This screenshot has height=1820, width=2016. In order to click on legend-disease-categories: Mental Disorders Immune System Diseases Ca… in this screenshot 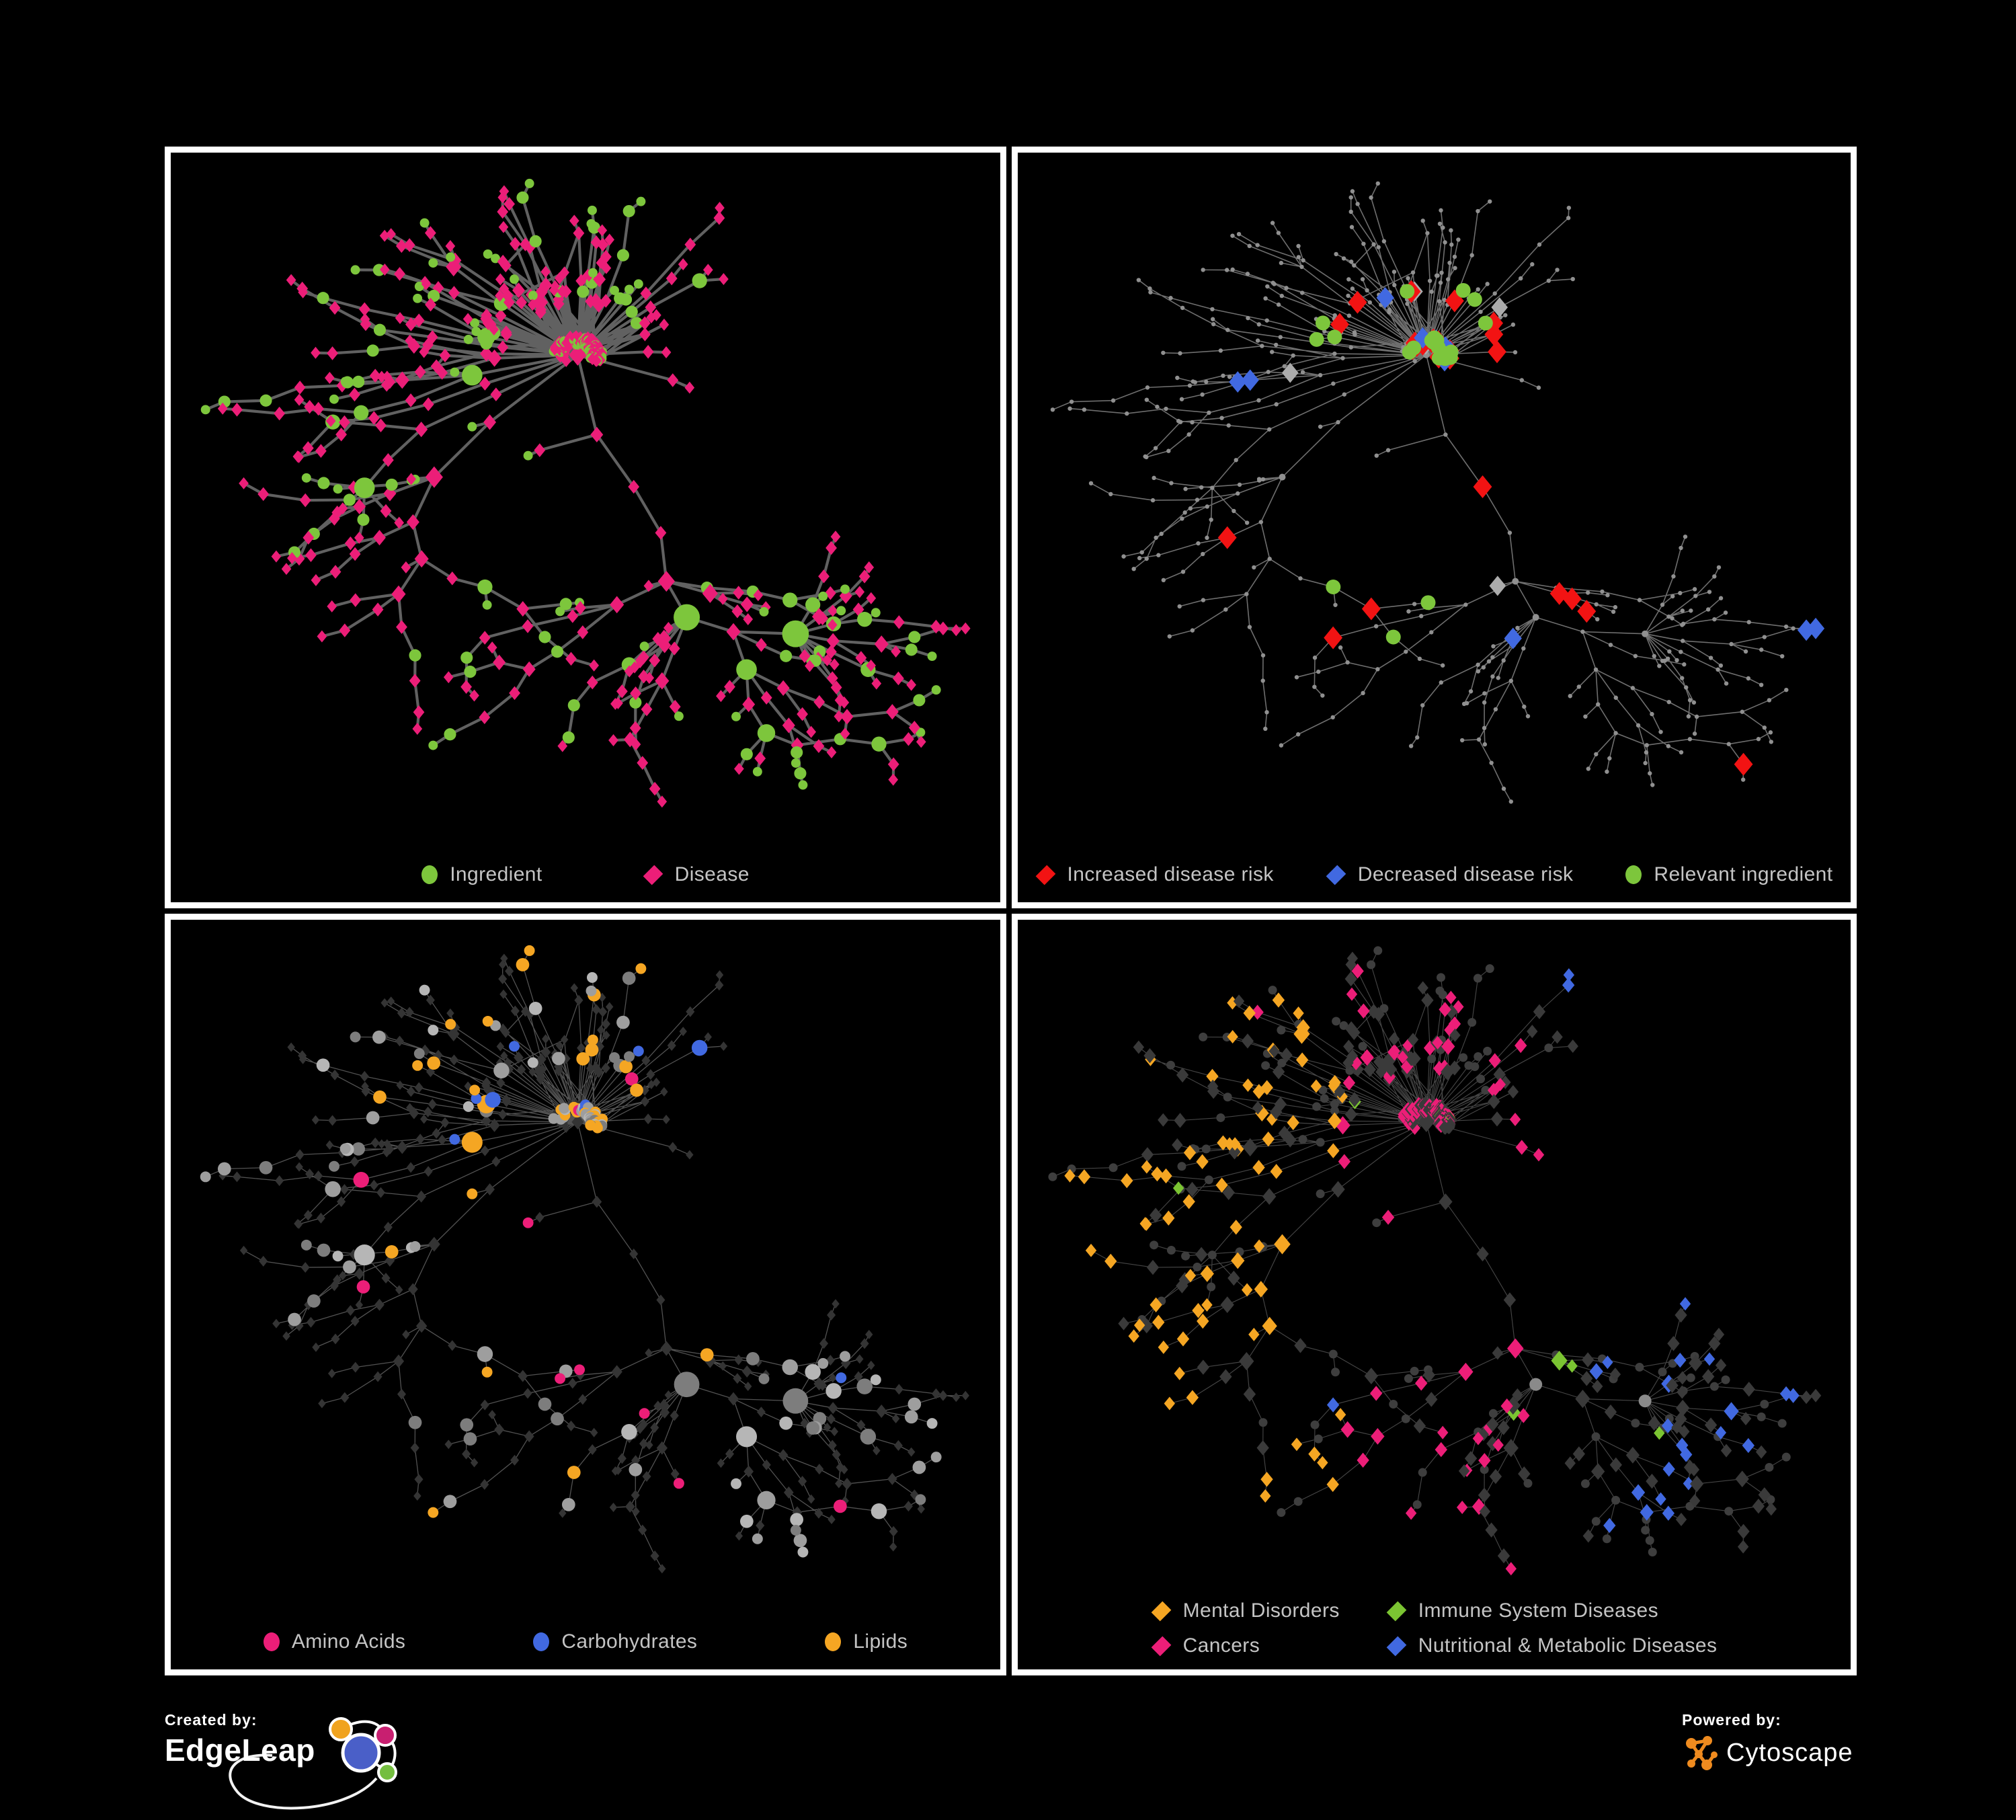, I will do `click(1434, 1628)`.